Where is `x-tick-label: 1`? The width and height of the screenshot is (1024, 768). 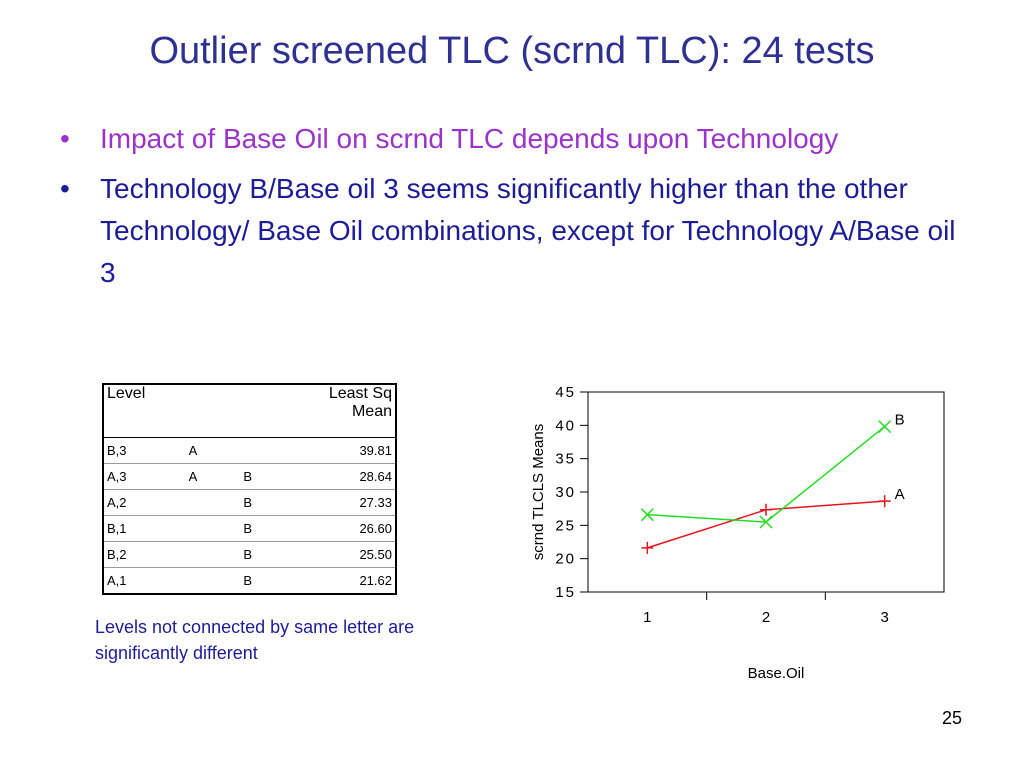
x-tick-label: 1 is located at coordinates (647, 617).